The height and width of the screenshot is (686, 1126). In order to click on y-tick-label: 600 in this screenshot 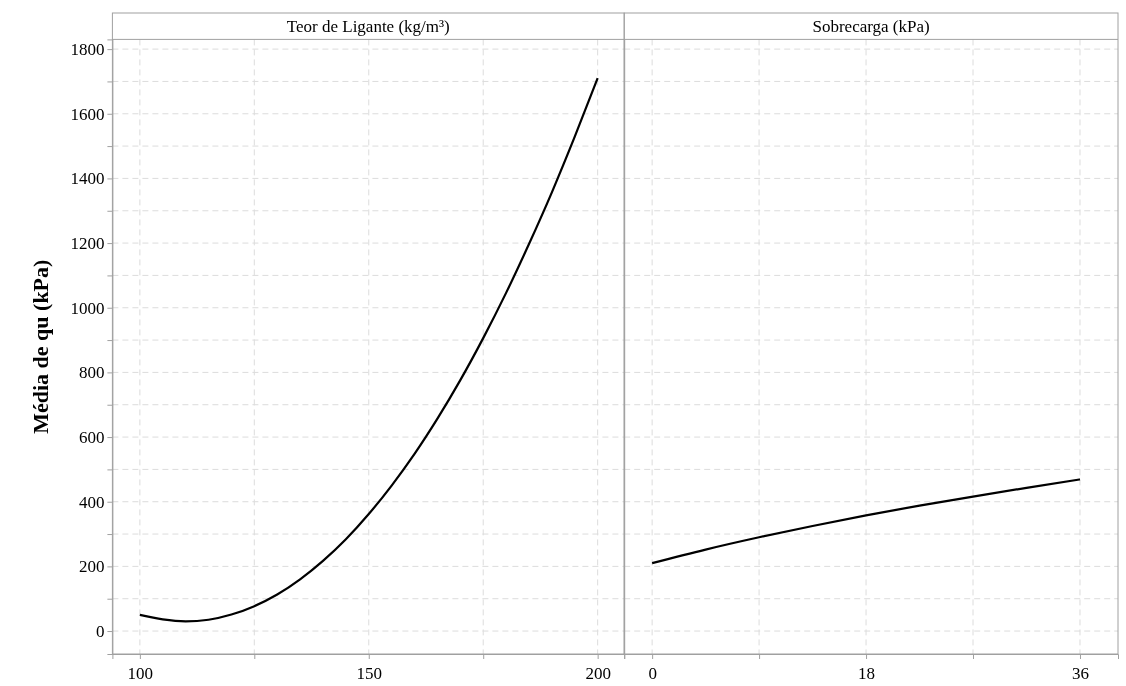, I will do `click(91, 437)`.